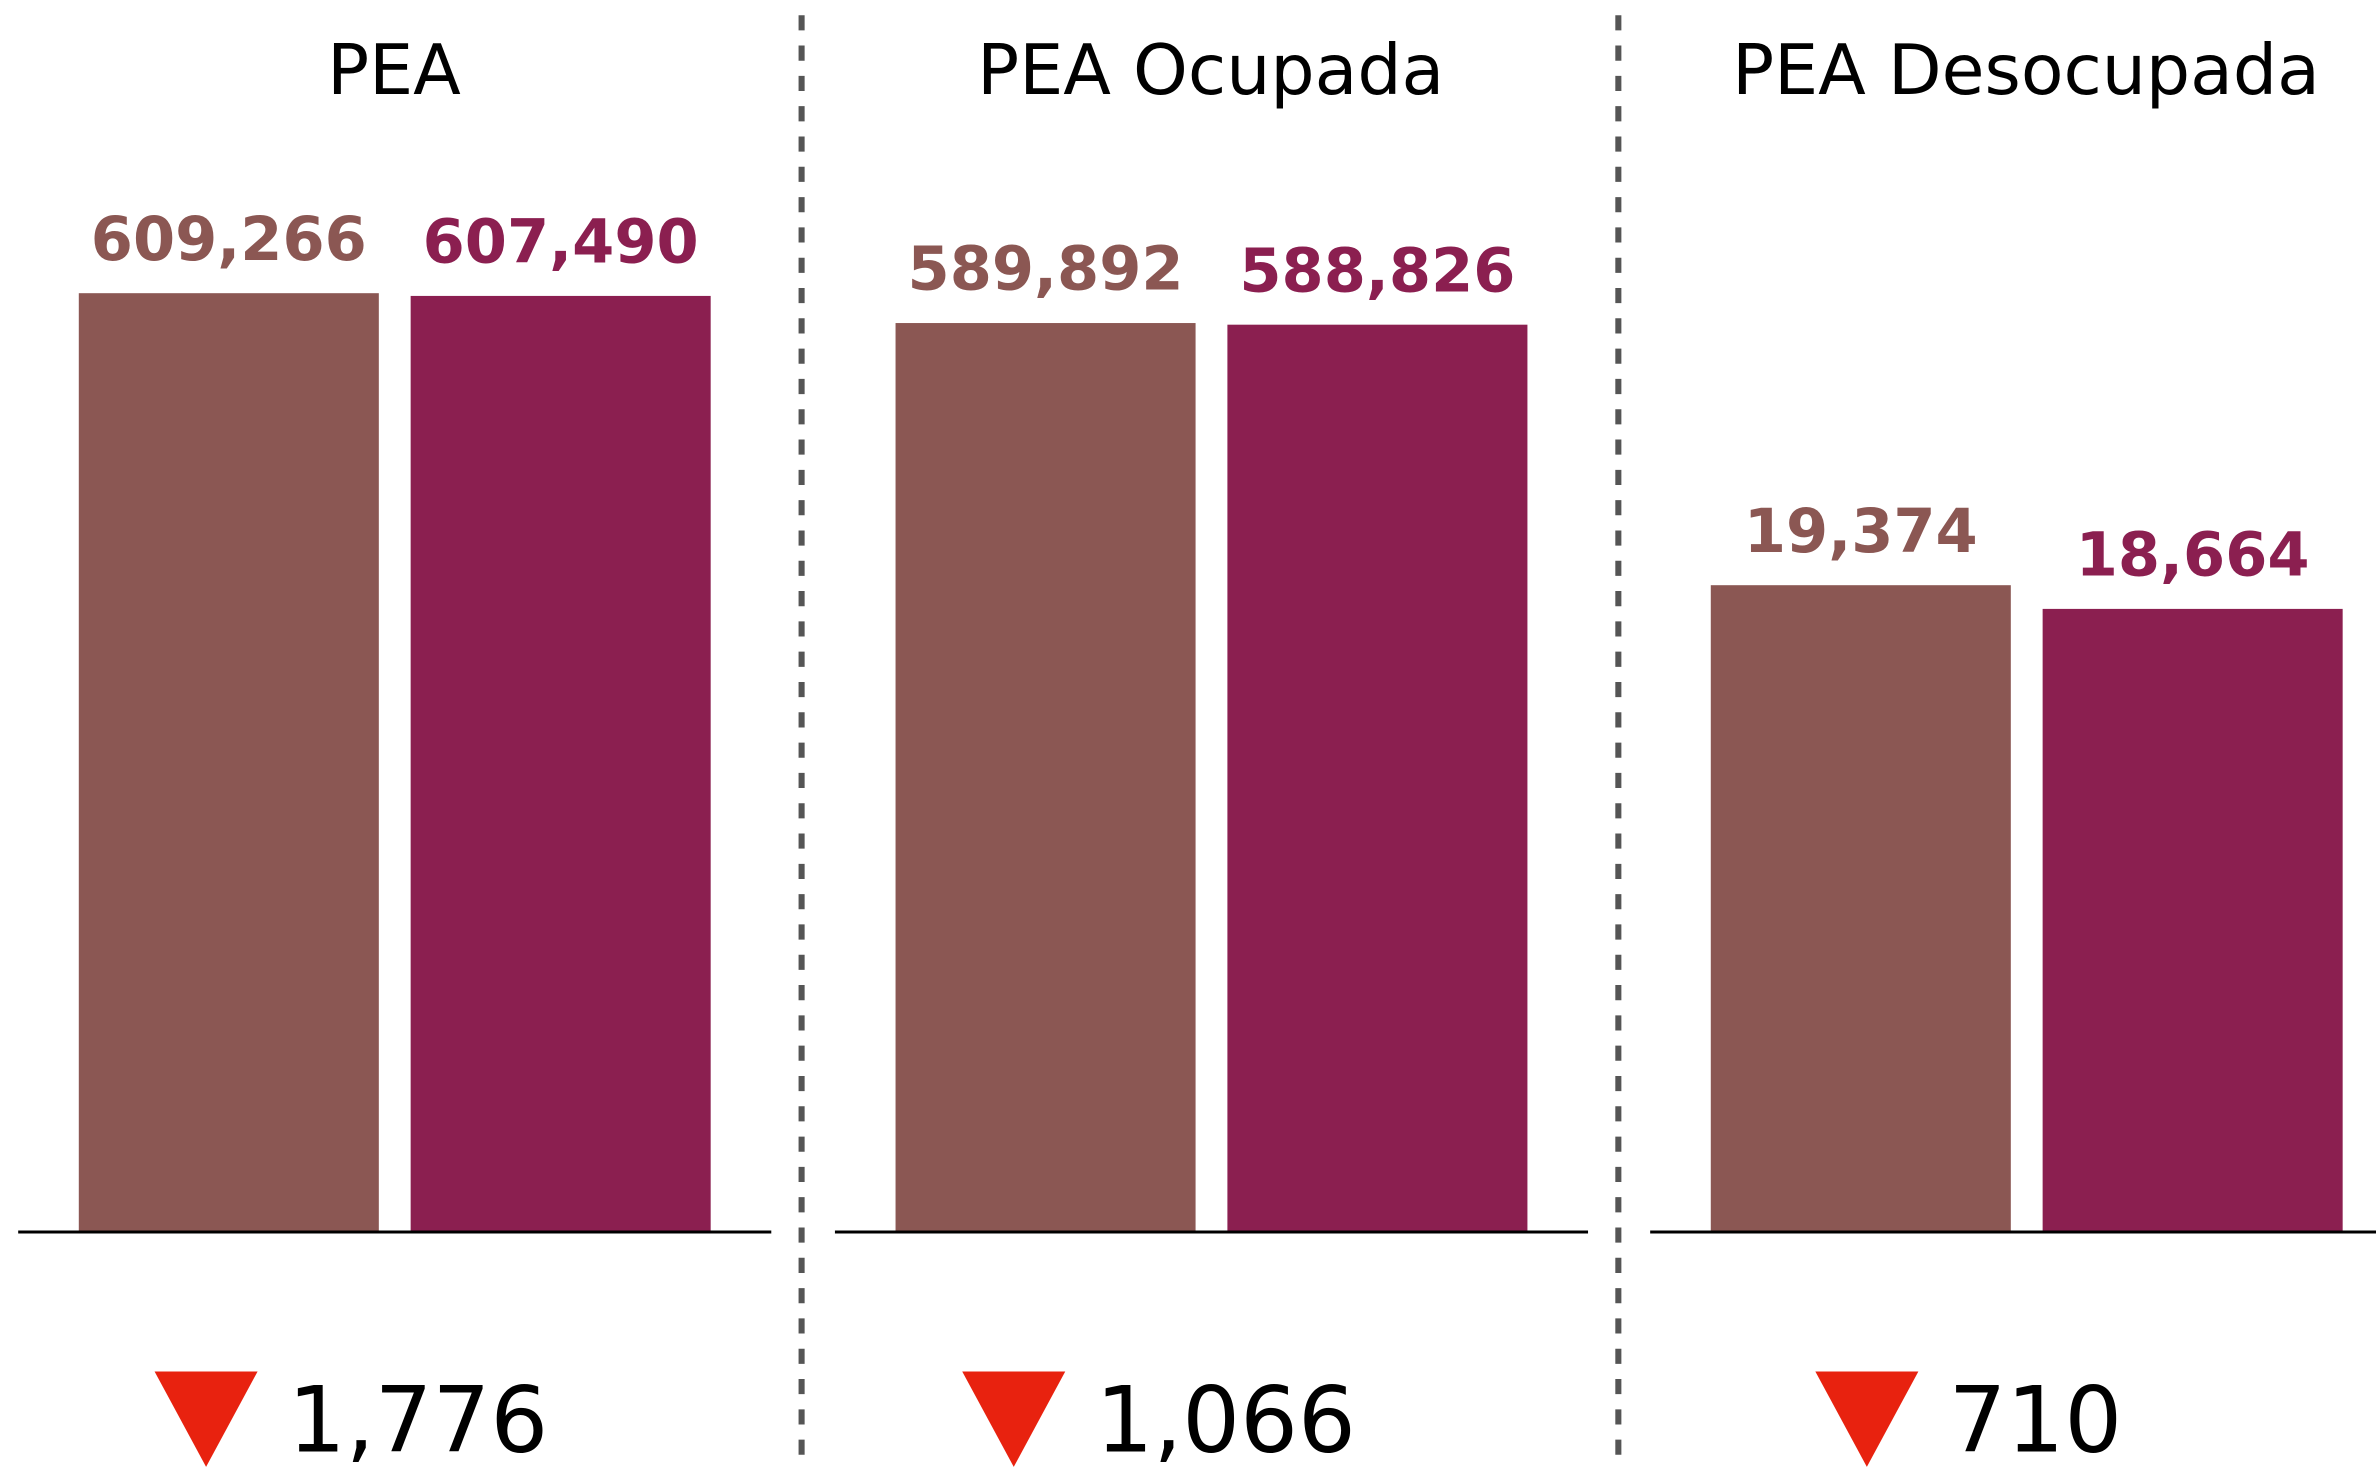 The image size is (2376, 1467). I want to click on change-label: 1,776, so click(418, 1418).